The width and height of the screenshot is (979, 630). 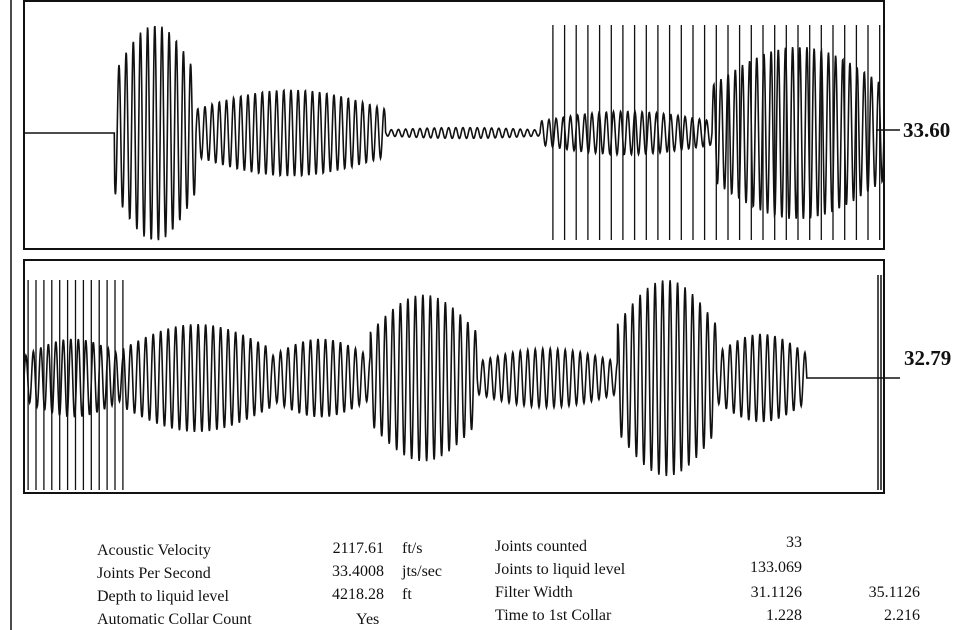 What do you see at coordinates (358, 548) in the screenshot?
I see `stat-value-acoustic-velocity: 2117.61` at bounding box center [358, 548].